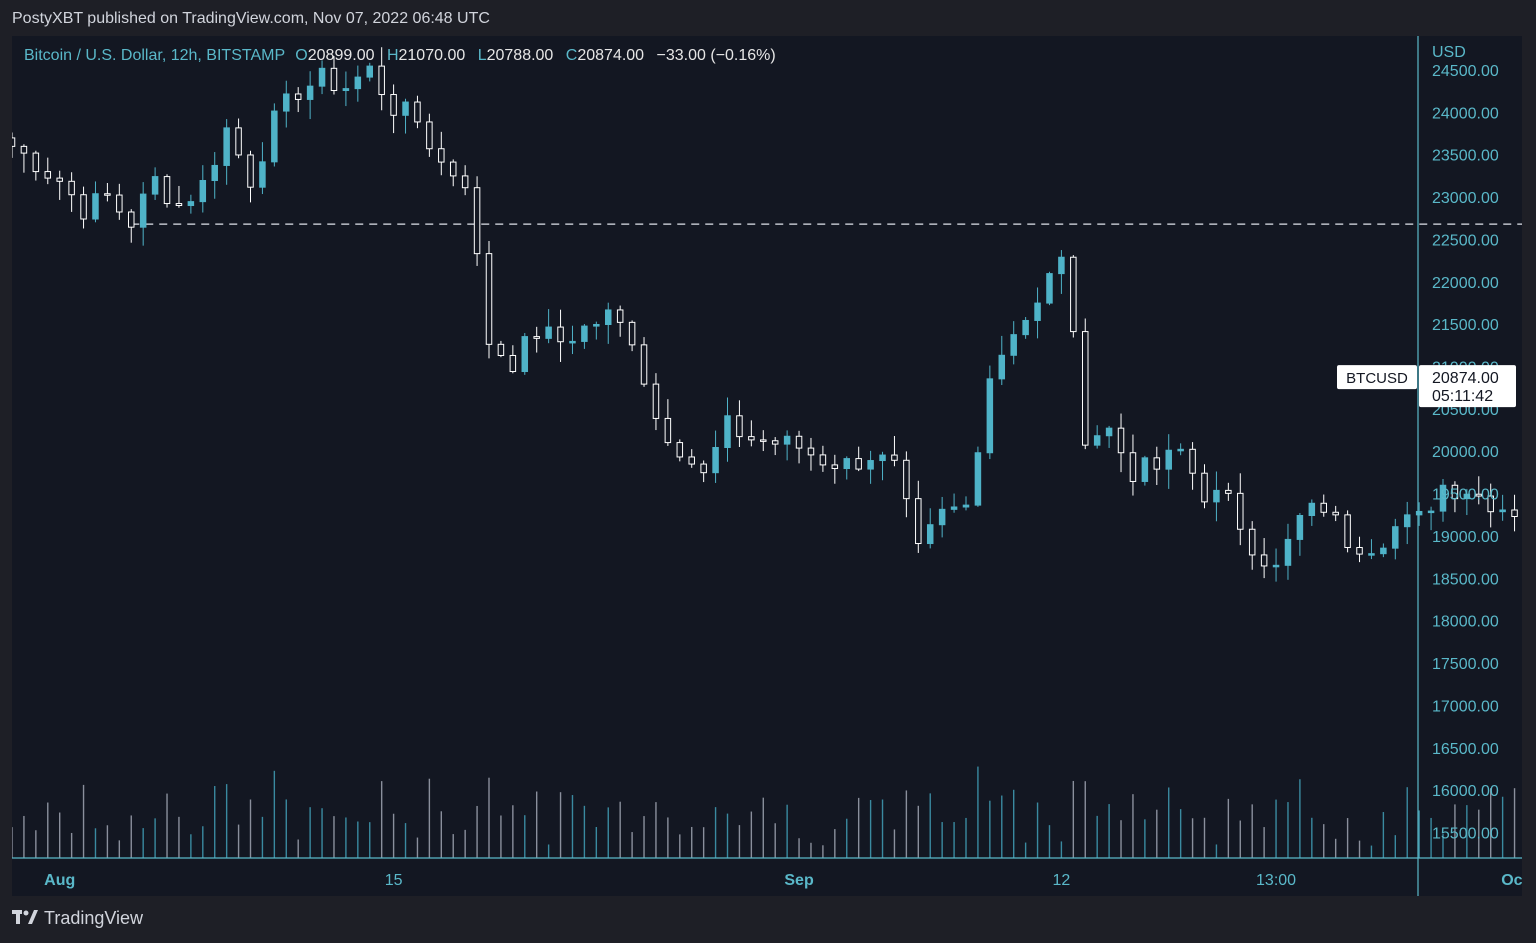  Describe the element at coordinates (77, 918) in the screenshot. I see `footer-branding: TradingView` at that location.